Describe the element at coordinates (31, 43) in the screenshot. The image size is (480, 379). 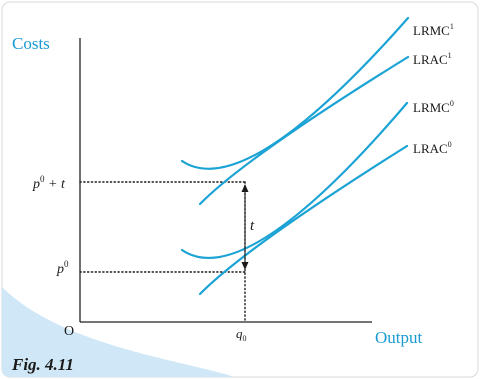
I see `y-axis-label: Costs` at that location.